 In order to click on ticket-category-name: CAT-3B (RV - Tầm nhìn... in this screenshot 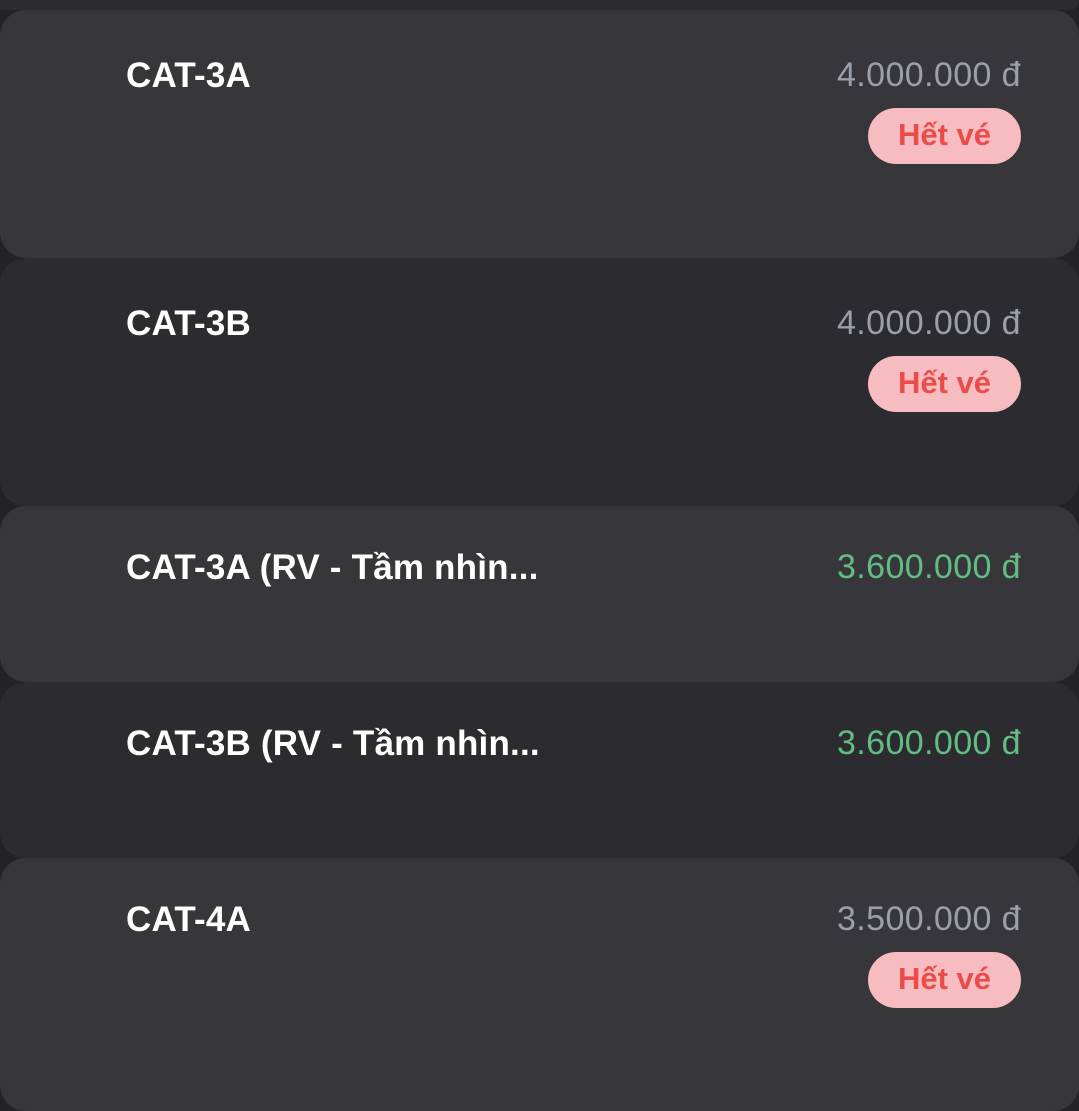, I will do `click(333, 744)`.